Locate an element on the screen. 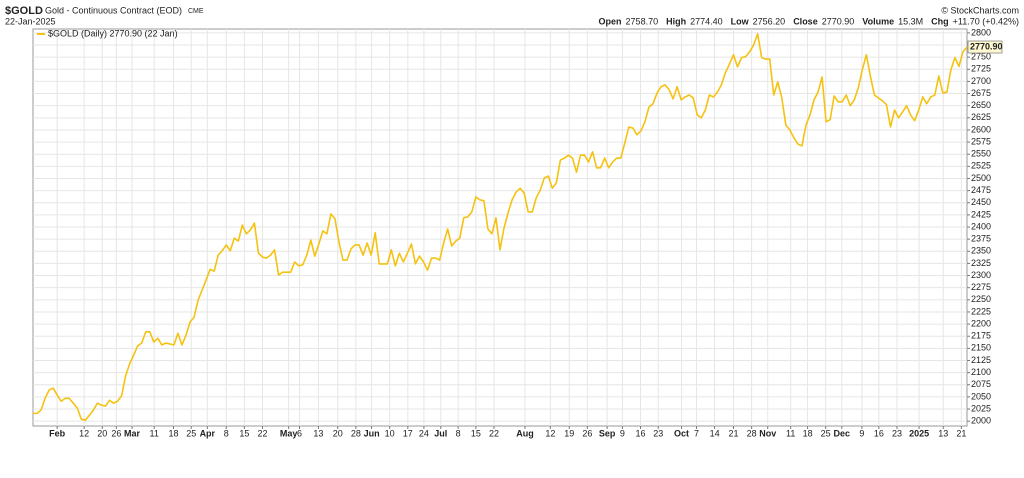 This screenshot has width=1024, height=478. x-tick-label: 2025 is located at coordinates (919, 433).